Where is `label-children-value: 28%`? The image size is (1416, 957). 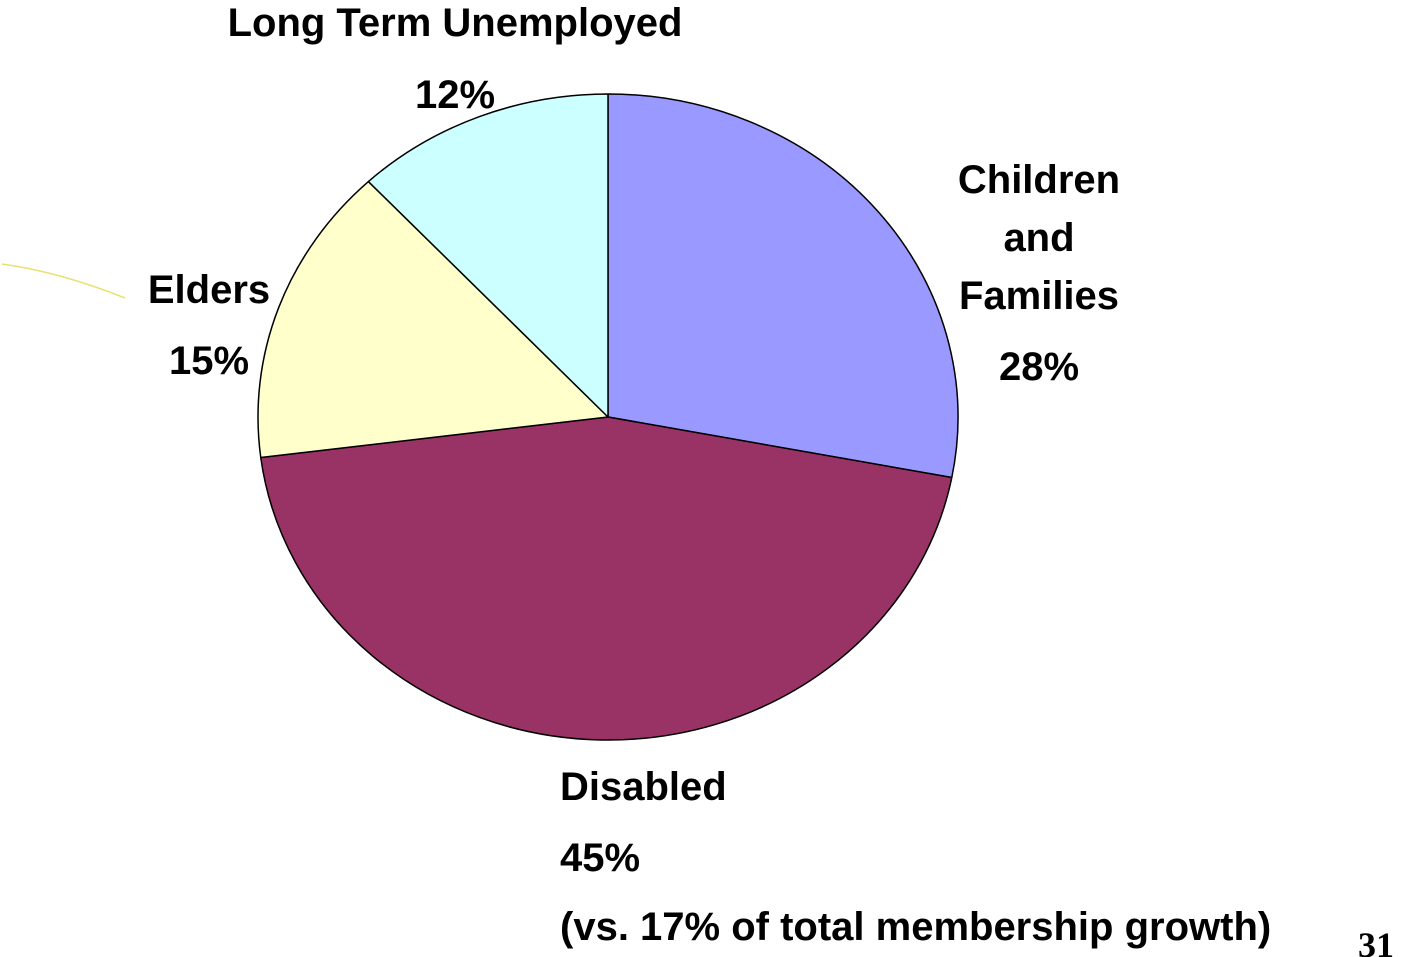
label-children-value: 28% is located at coordinates (1039, 367).